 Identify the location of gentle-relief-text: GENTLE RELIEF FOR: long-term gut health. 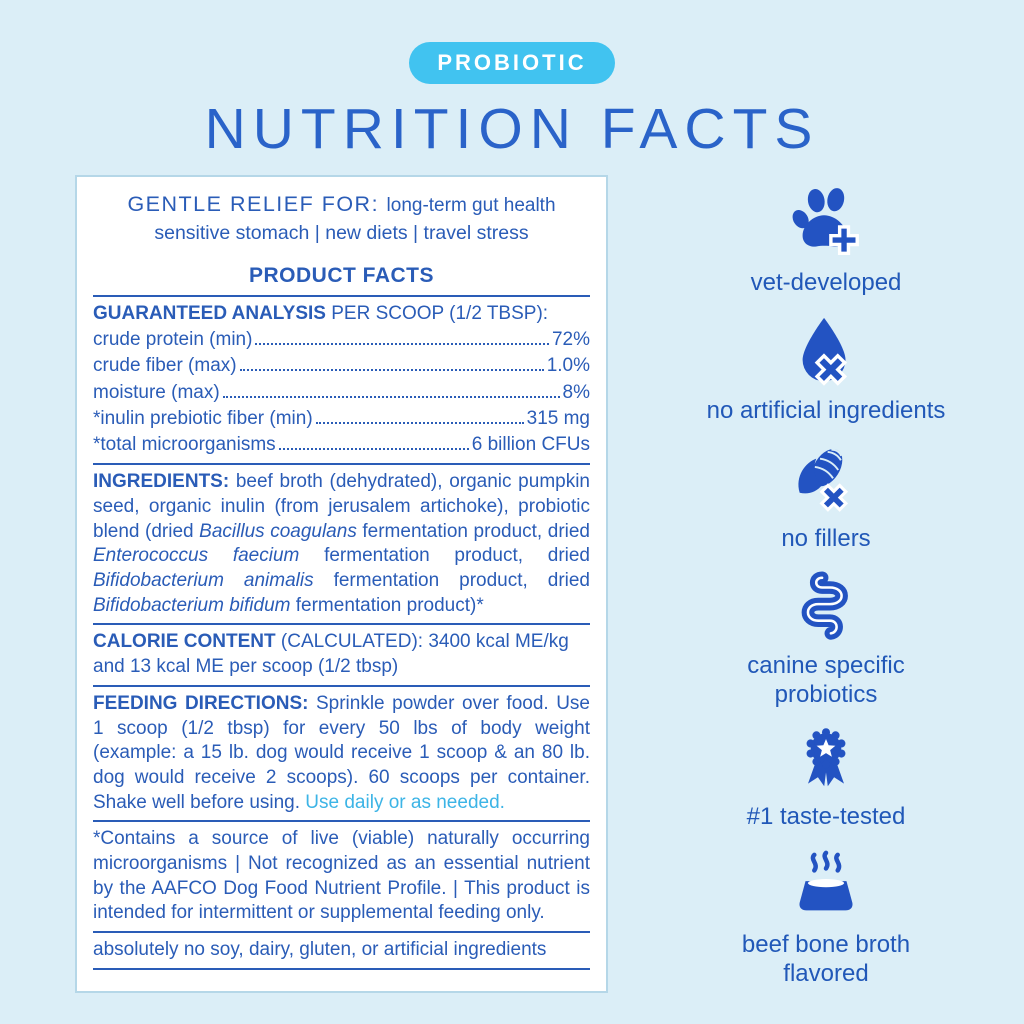
(341, 204).